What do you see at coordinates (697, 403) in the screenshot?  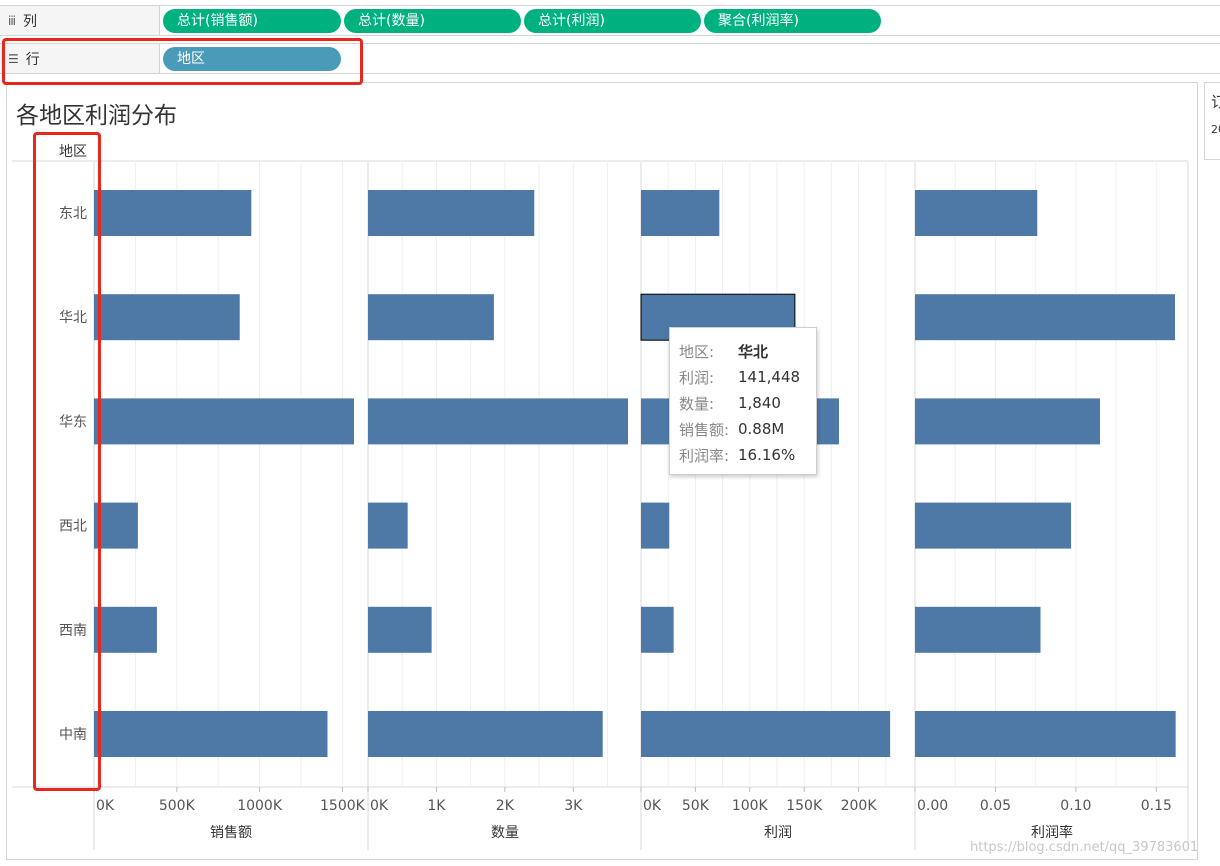 I see `tooltip-key: 数量:` at bounding box center [697, 403].